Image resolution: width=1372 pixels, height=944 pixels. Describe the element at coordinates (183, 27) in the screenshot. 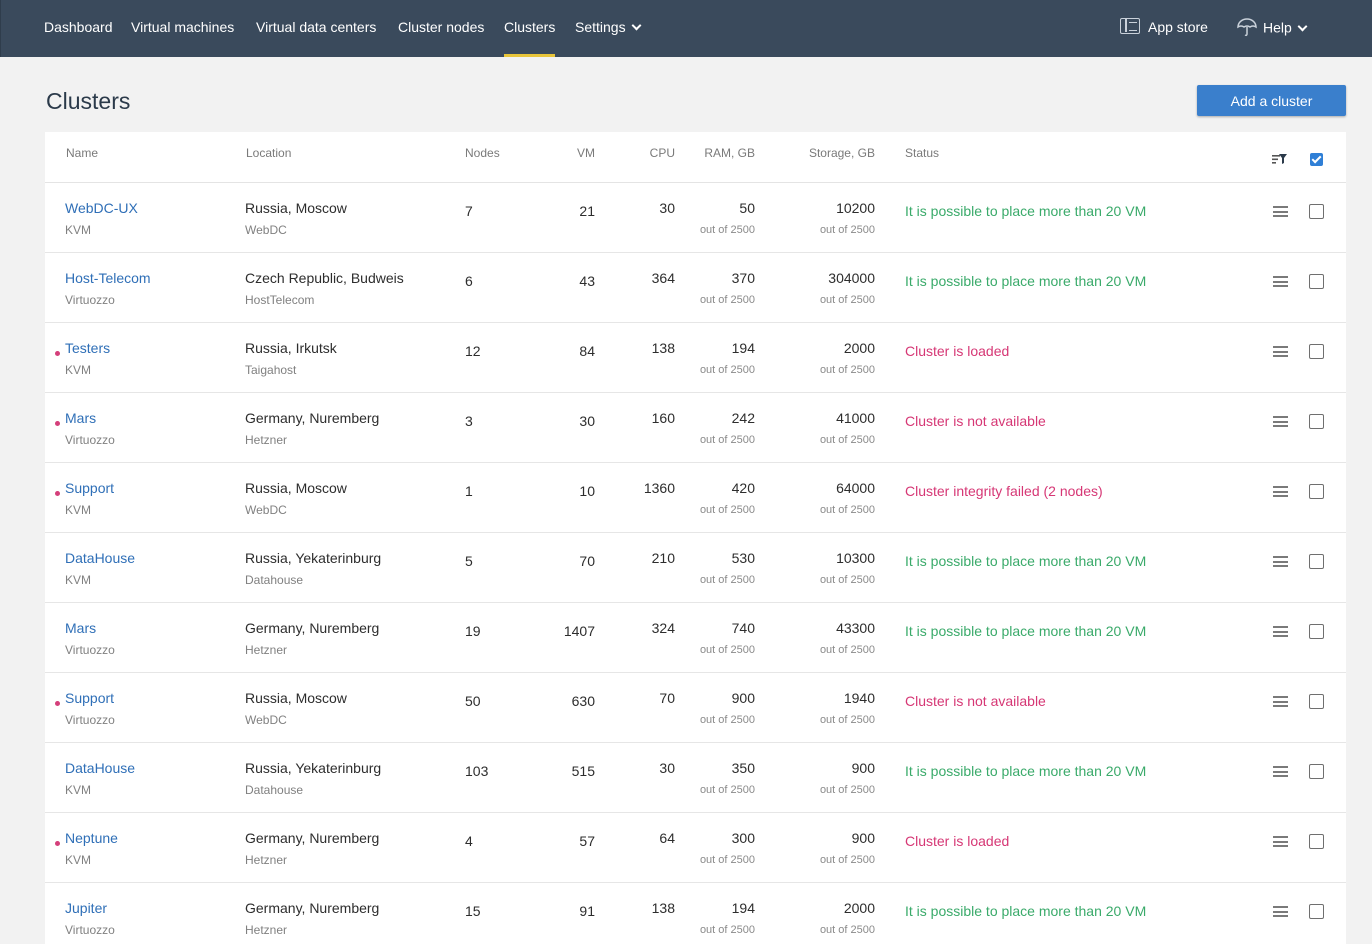

I see `nav-virtual-machines: Virtual machines` at that location.